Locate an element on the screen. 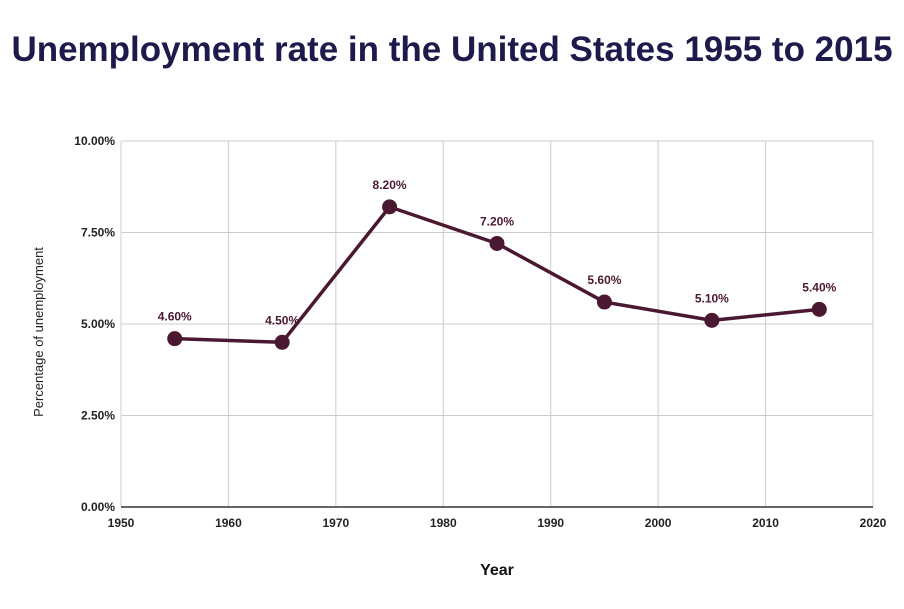  x-tick-label: 2010 is located at coordinates (765, 523).